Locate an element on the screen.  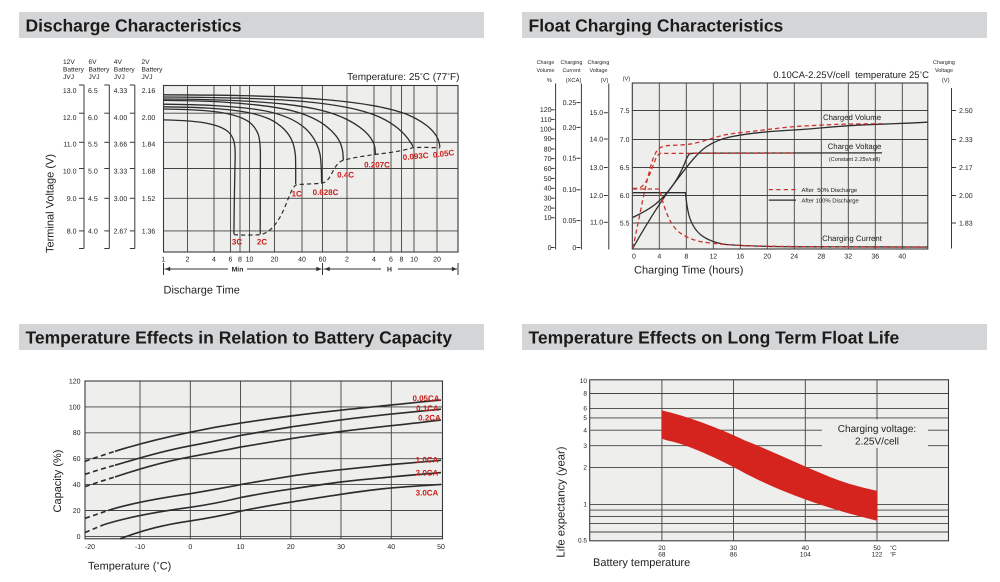
svg-text: 8.0 is located at coordinates (72, 232).